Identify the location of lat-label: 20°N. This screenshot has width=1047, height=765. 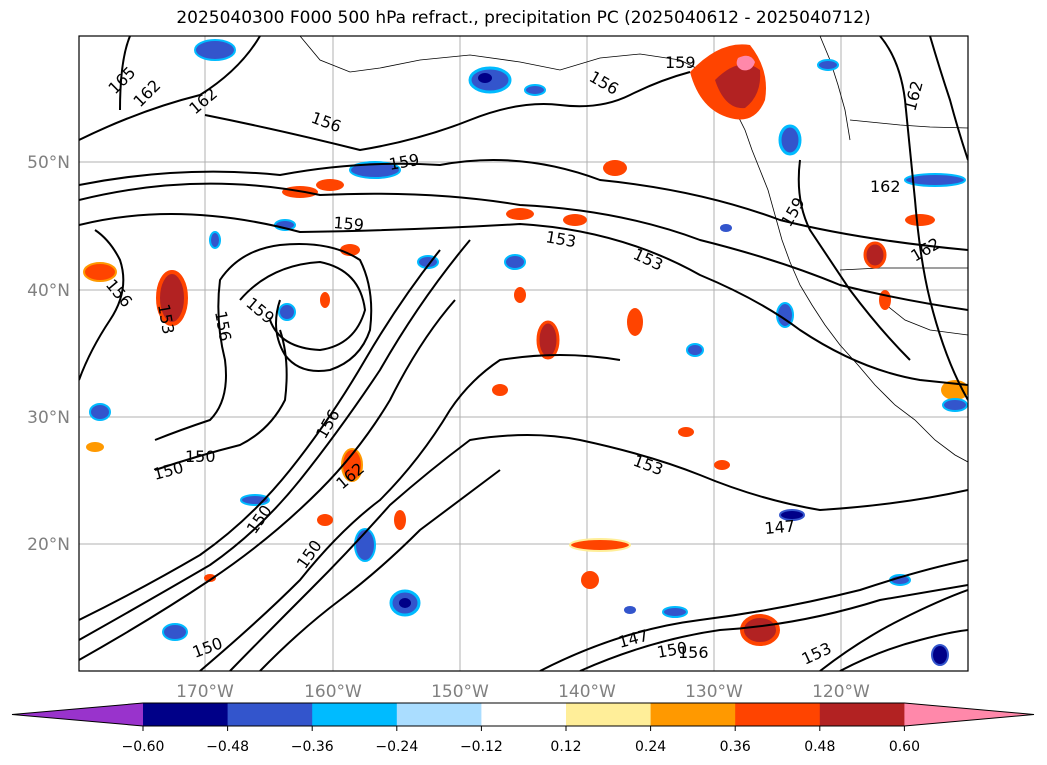
(48, 545).